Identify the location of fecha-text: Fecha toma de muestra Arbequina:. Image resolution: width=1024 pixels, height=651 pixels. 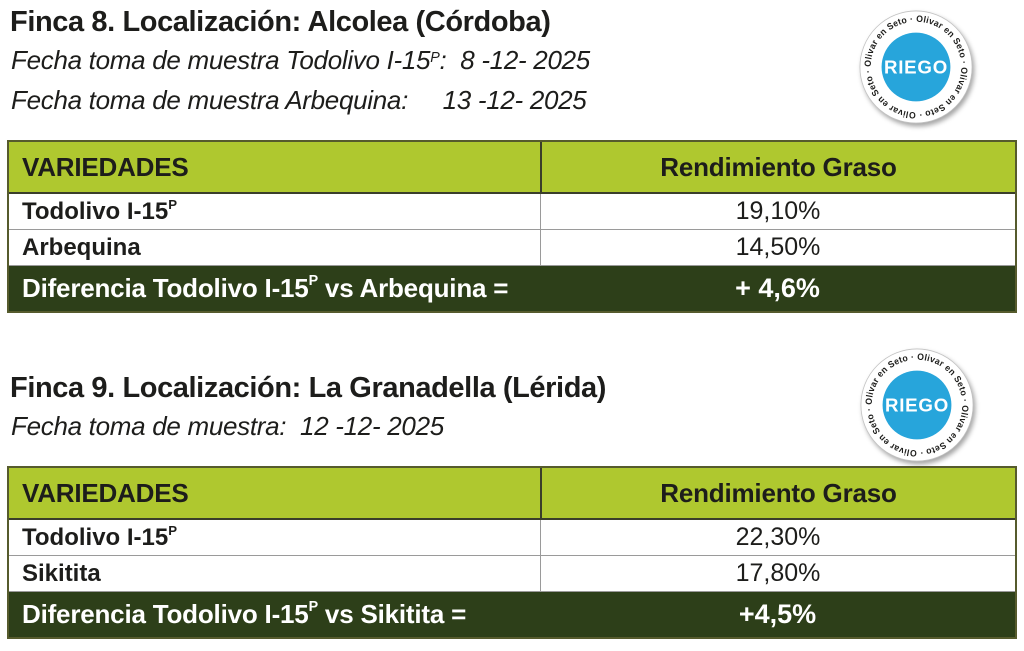
(209, 100).